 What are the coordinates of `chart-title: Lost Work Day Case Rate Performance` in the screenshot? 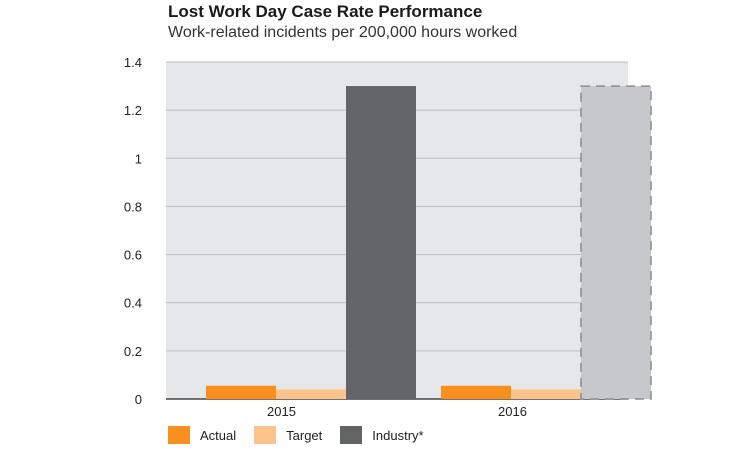 It's located at (325, 11).